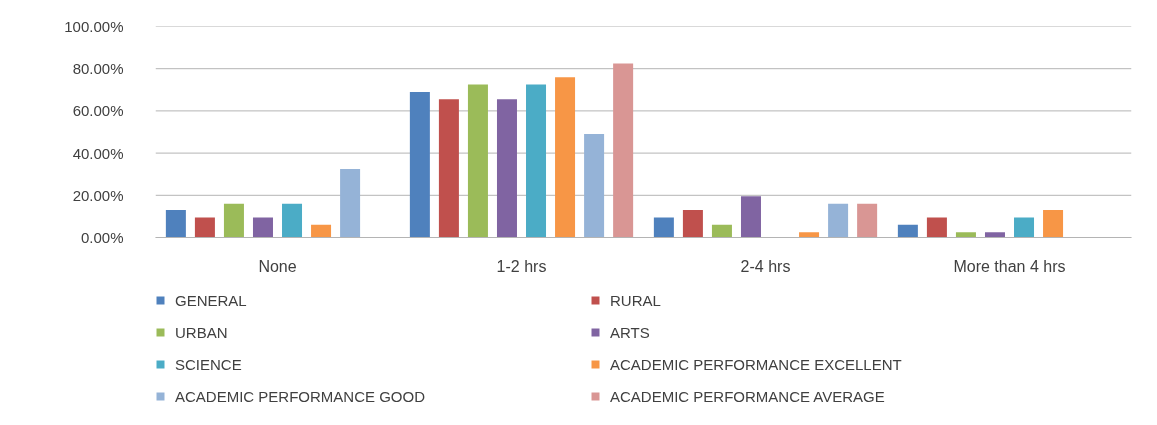  What do you see at coordinates (630, 332) in the screenshot?
I see `legend-label: ARTS` at bounding box center [630, 332].